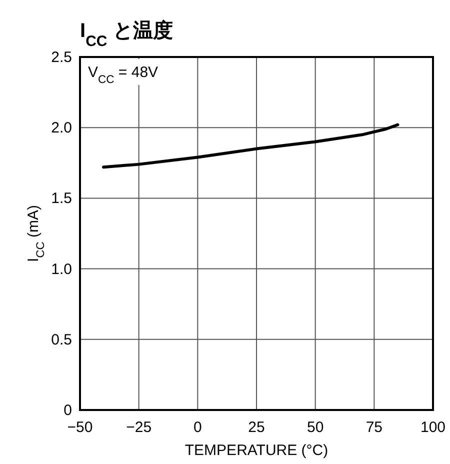 This screenshot has width=450, height=464. What do you see at coordinates (374, 427) in the screenshot?
I see `x-tick-label: 75` at bounding box center [374, 427].